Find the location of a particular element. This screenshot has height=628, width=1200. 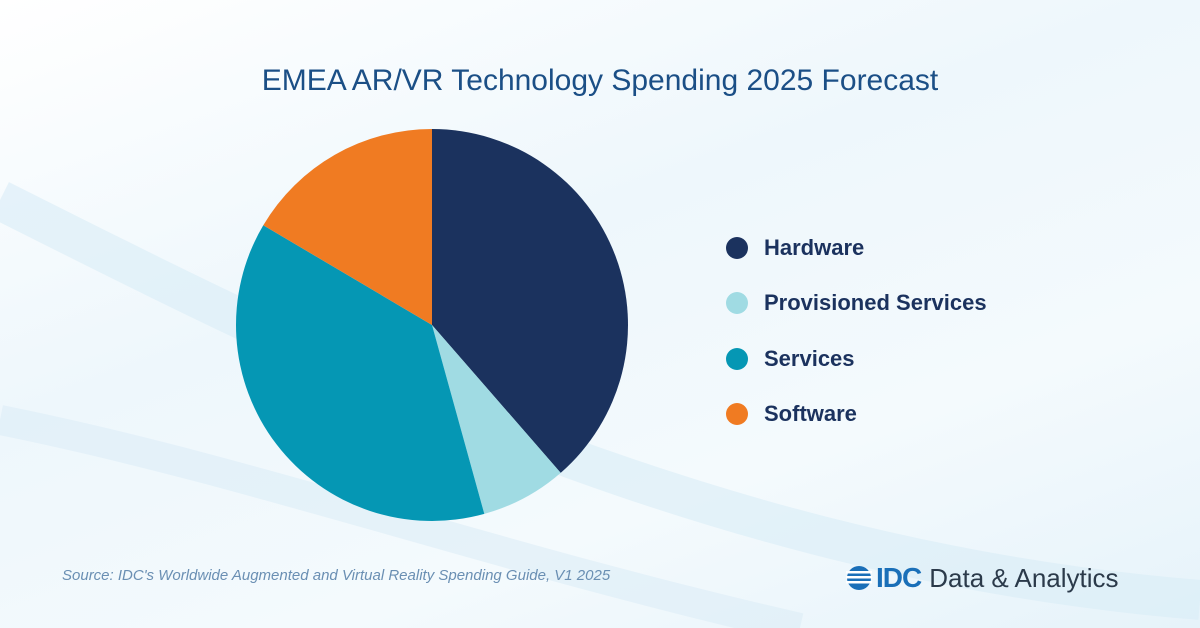

legend-item: Provisioned Services is located at coordinates (856, 304).